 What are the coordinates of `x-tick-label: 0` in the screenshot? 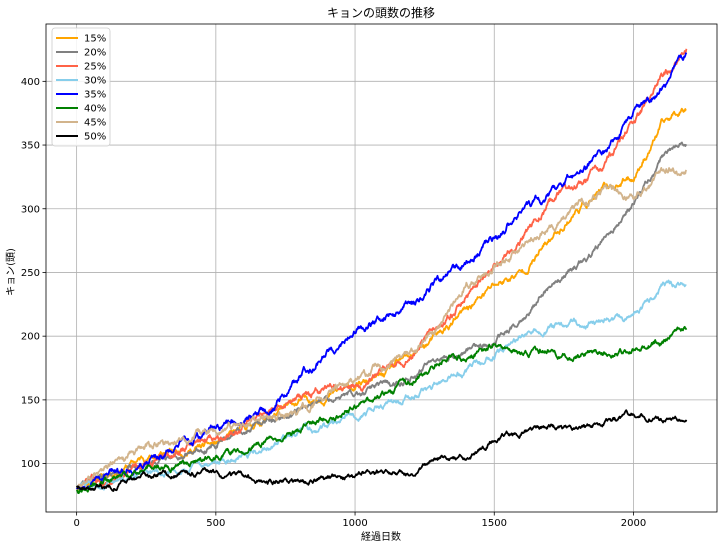 It's located at (76, 523).